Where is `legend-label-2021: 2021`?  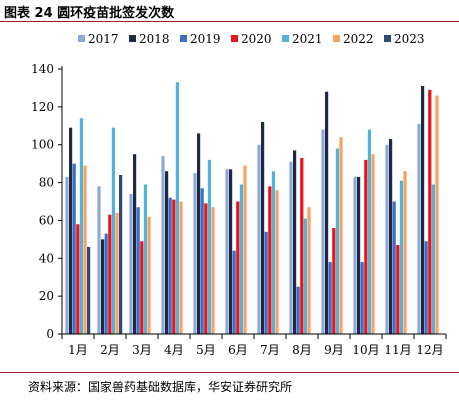 legend-label-2021: 2021 is located at coordinates (307, 39).